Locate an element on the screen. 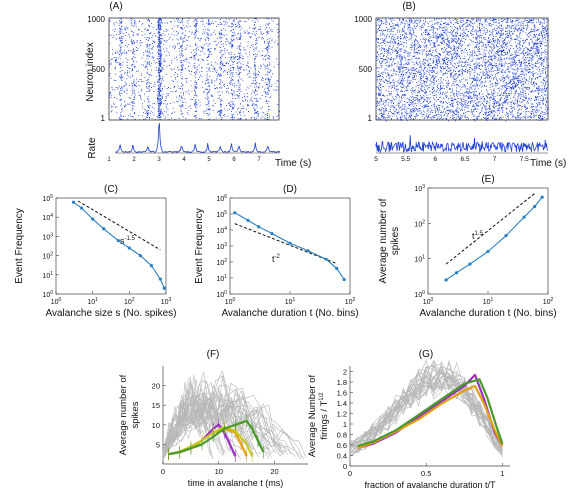 The width and height of the screenshot is (581, 497). panel-e-ylabel-line1: Average number of is located at coordinates (383, 240).